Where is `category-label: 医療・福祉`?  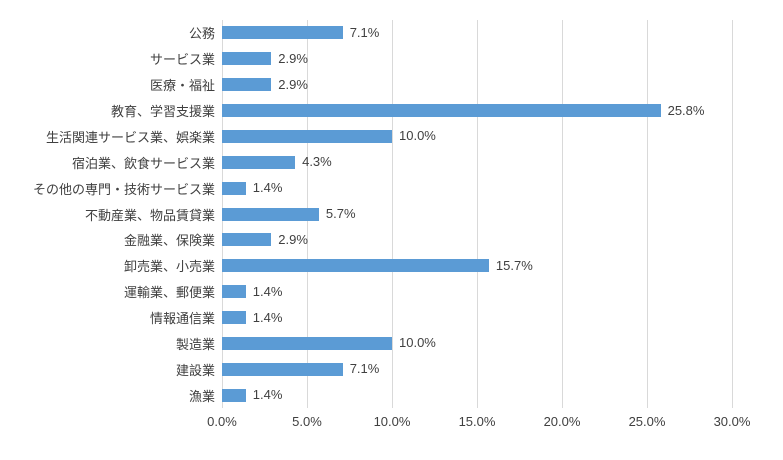
category-label: 医療・福祉 is located at coordinates (182, 86).